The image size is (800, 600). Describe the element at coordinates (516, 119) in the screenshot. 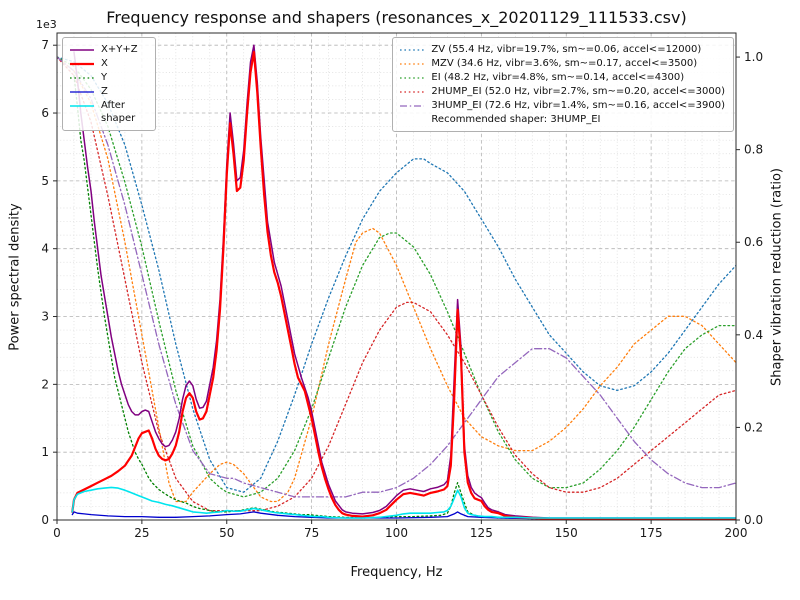

I see `recommended-shaper-text: Recommended shaper: 3HUMP_EI` at that location.